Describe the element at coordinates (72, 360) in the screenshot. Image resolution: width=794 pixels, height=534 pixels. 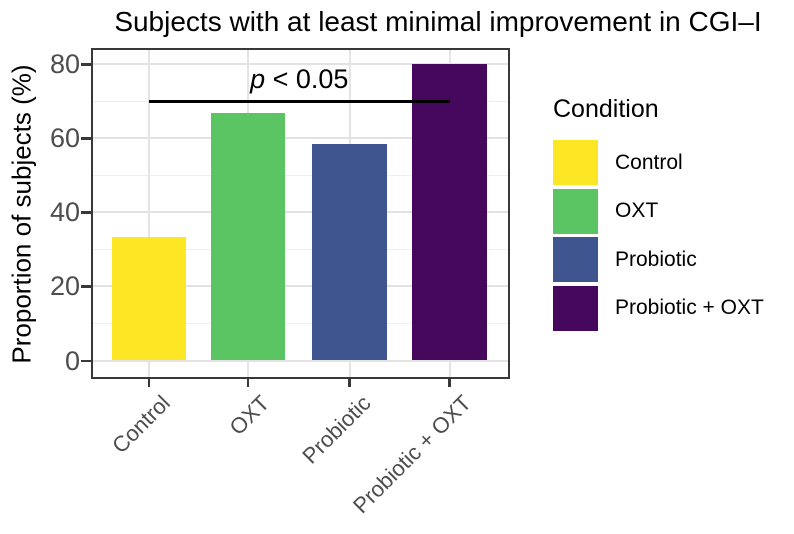
I see `y-tick-label-0: 0` at that location.